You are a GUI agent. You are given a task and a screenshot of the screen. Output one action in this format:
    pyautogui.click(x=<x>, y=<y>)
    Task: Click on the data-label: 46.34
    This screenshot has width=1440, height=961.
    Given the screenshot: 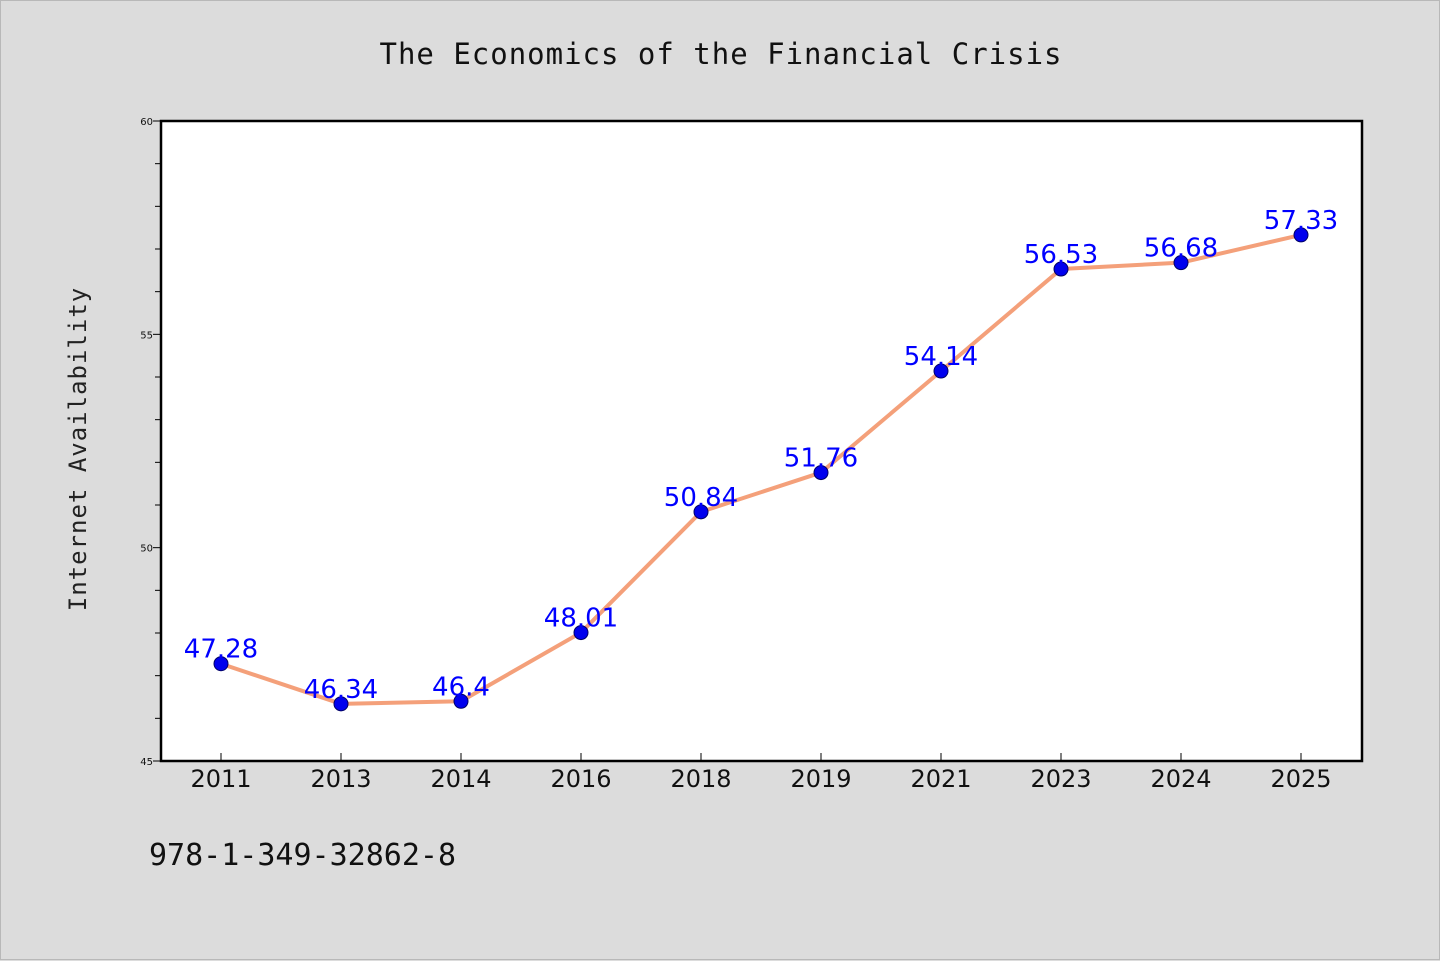 What is the action you would take?
    pyautogui.click(x=341, y=690)
    